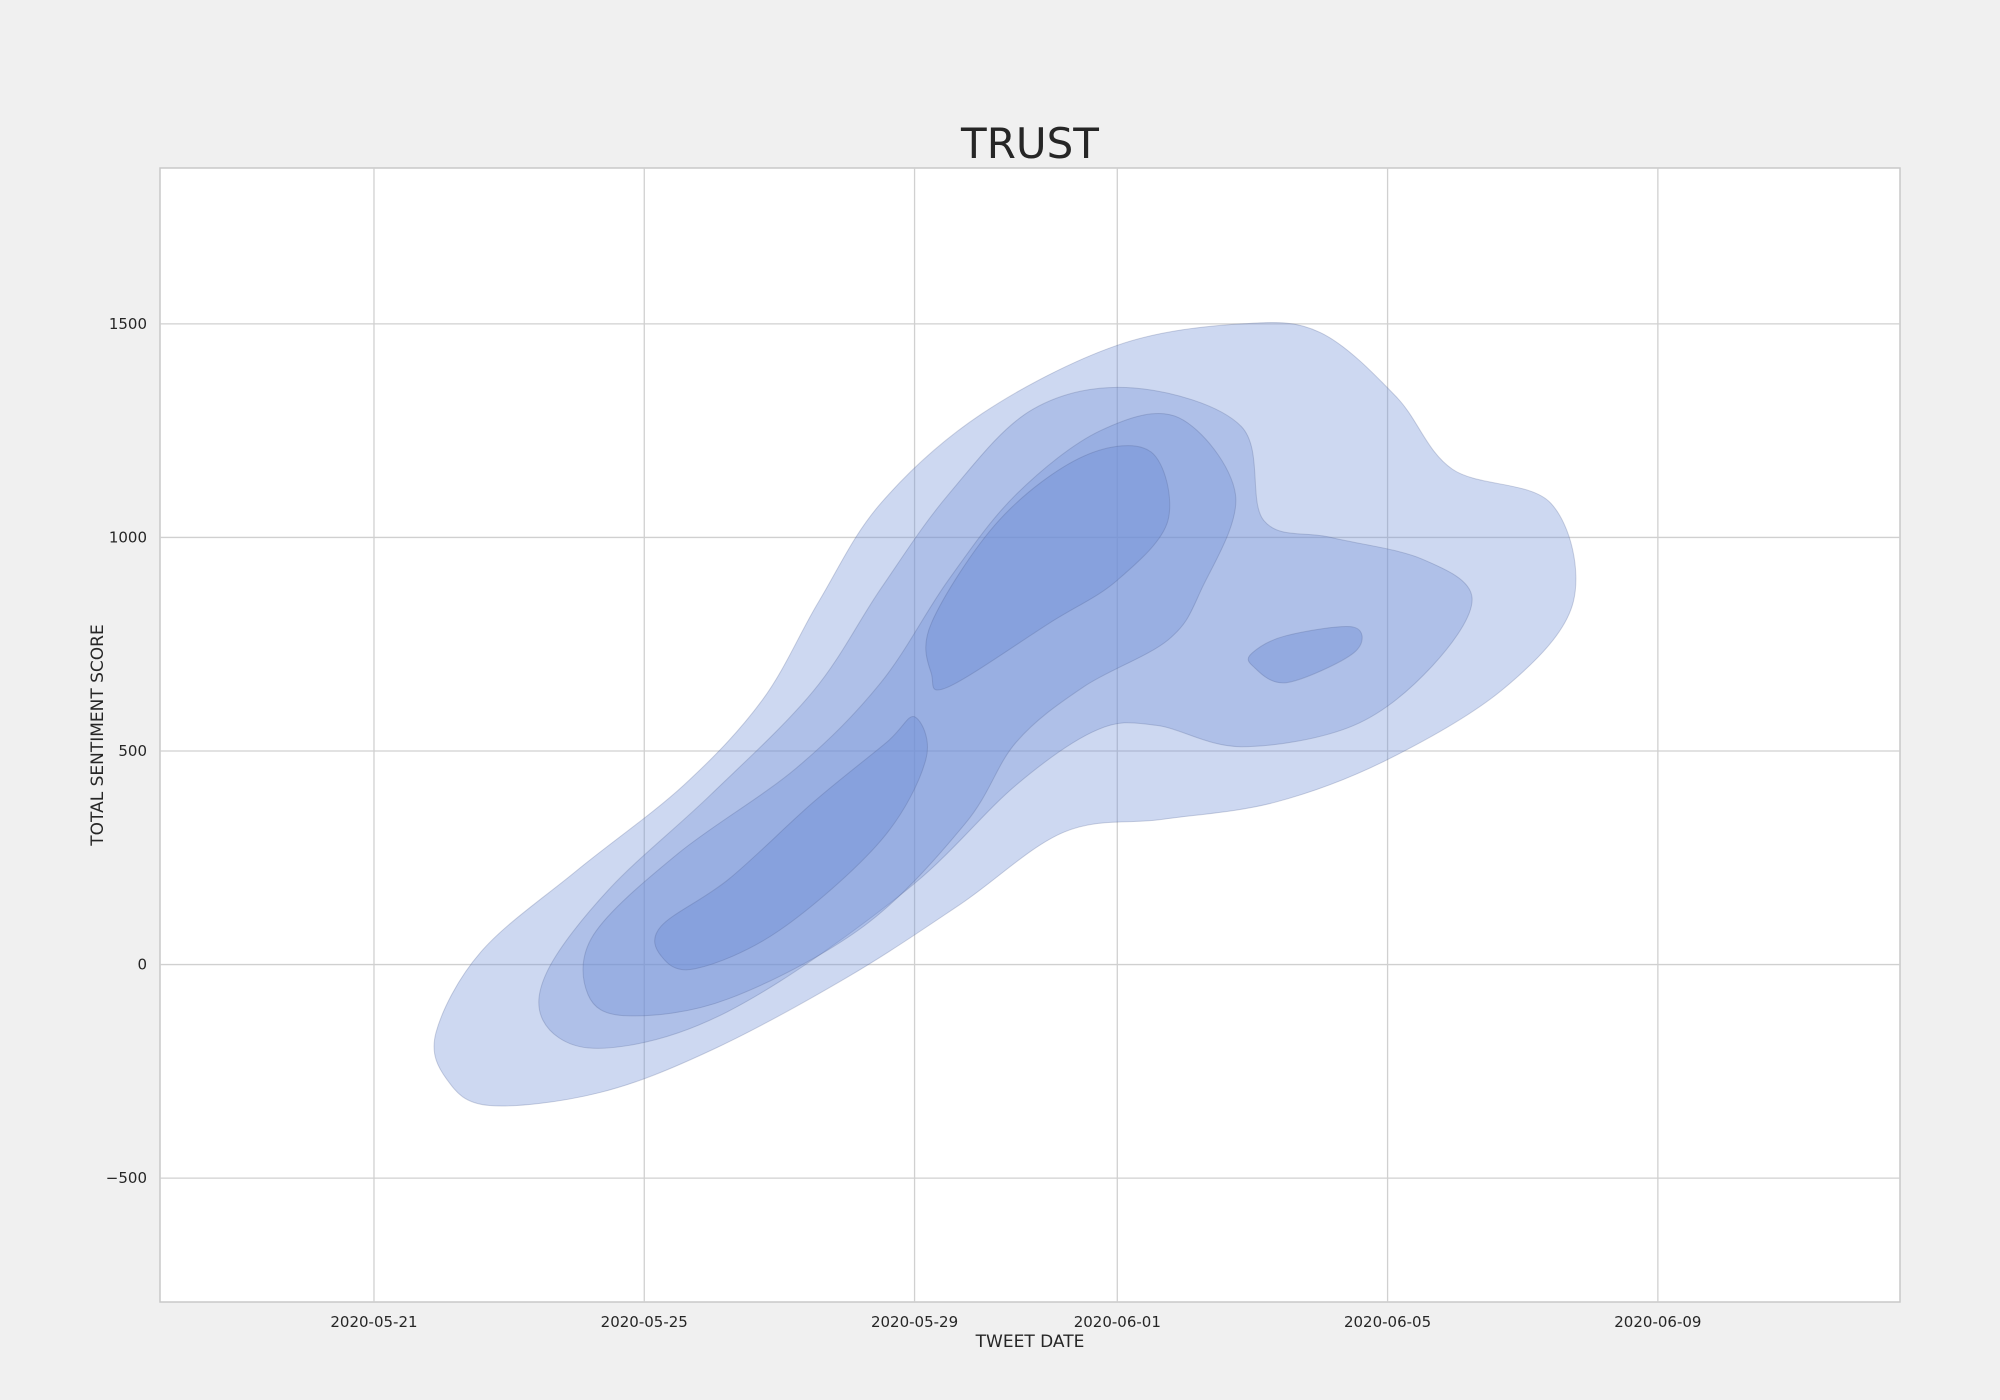  Describe the element at coordinates (132, 751) in the screenshot. I see `y-tick-label: 500` at that location.